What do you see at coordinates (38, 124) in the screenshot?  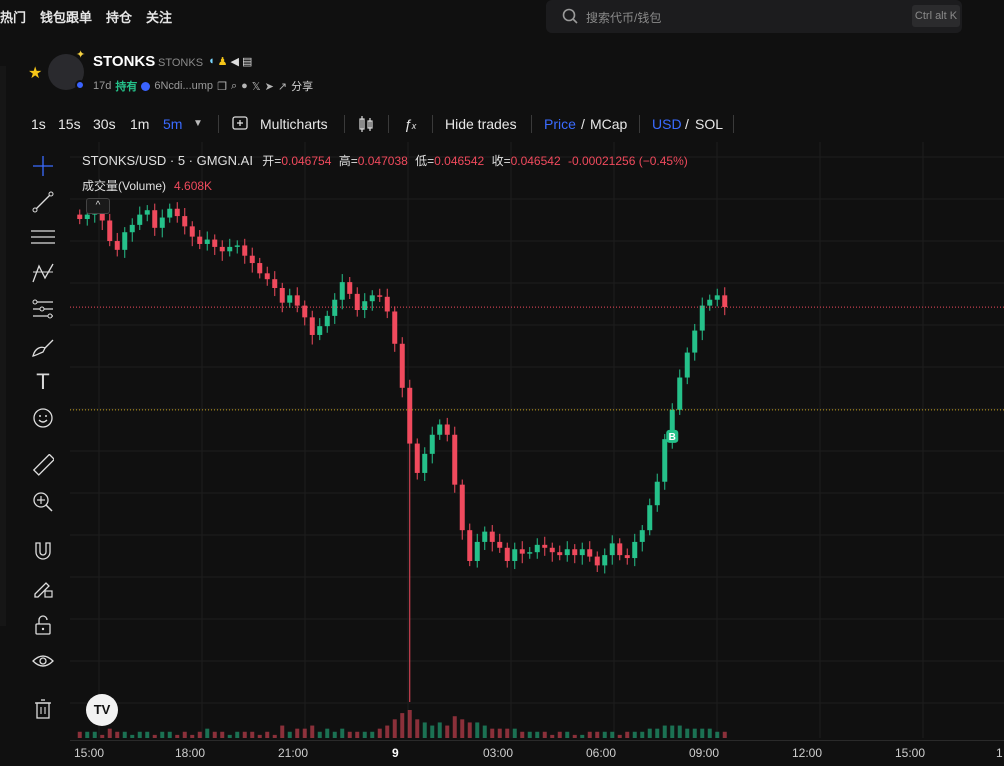 I see `timeframe-1s: 1s` at bounding box center [38, 124].